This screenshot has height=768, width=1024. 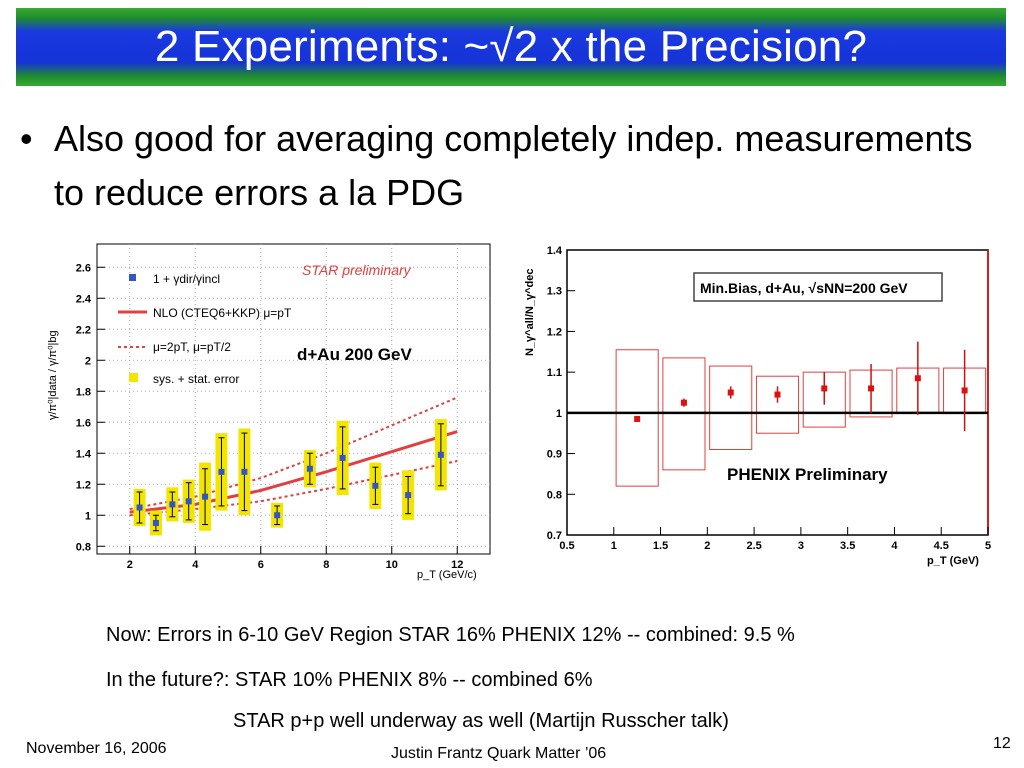 I want to click on dau-label: d+Au 200 GeV, so click(x=354, y=354).